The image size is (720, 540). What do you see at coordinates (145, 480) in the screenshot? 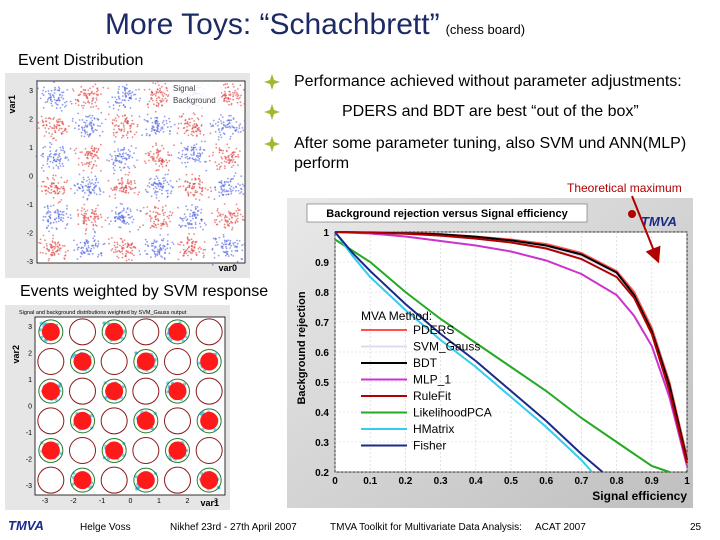
I see `svm-signal-blob` at bounding box center [145, 480].